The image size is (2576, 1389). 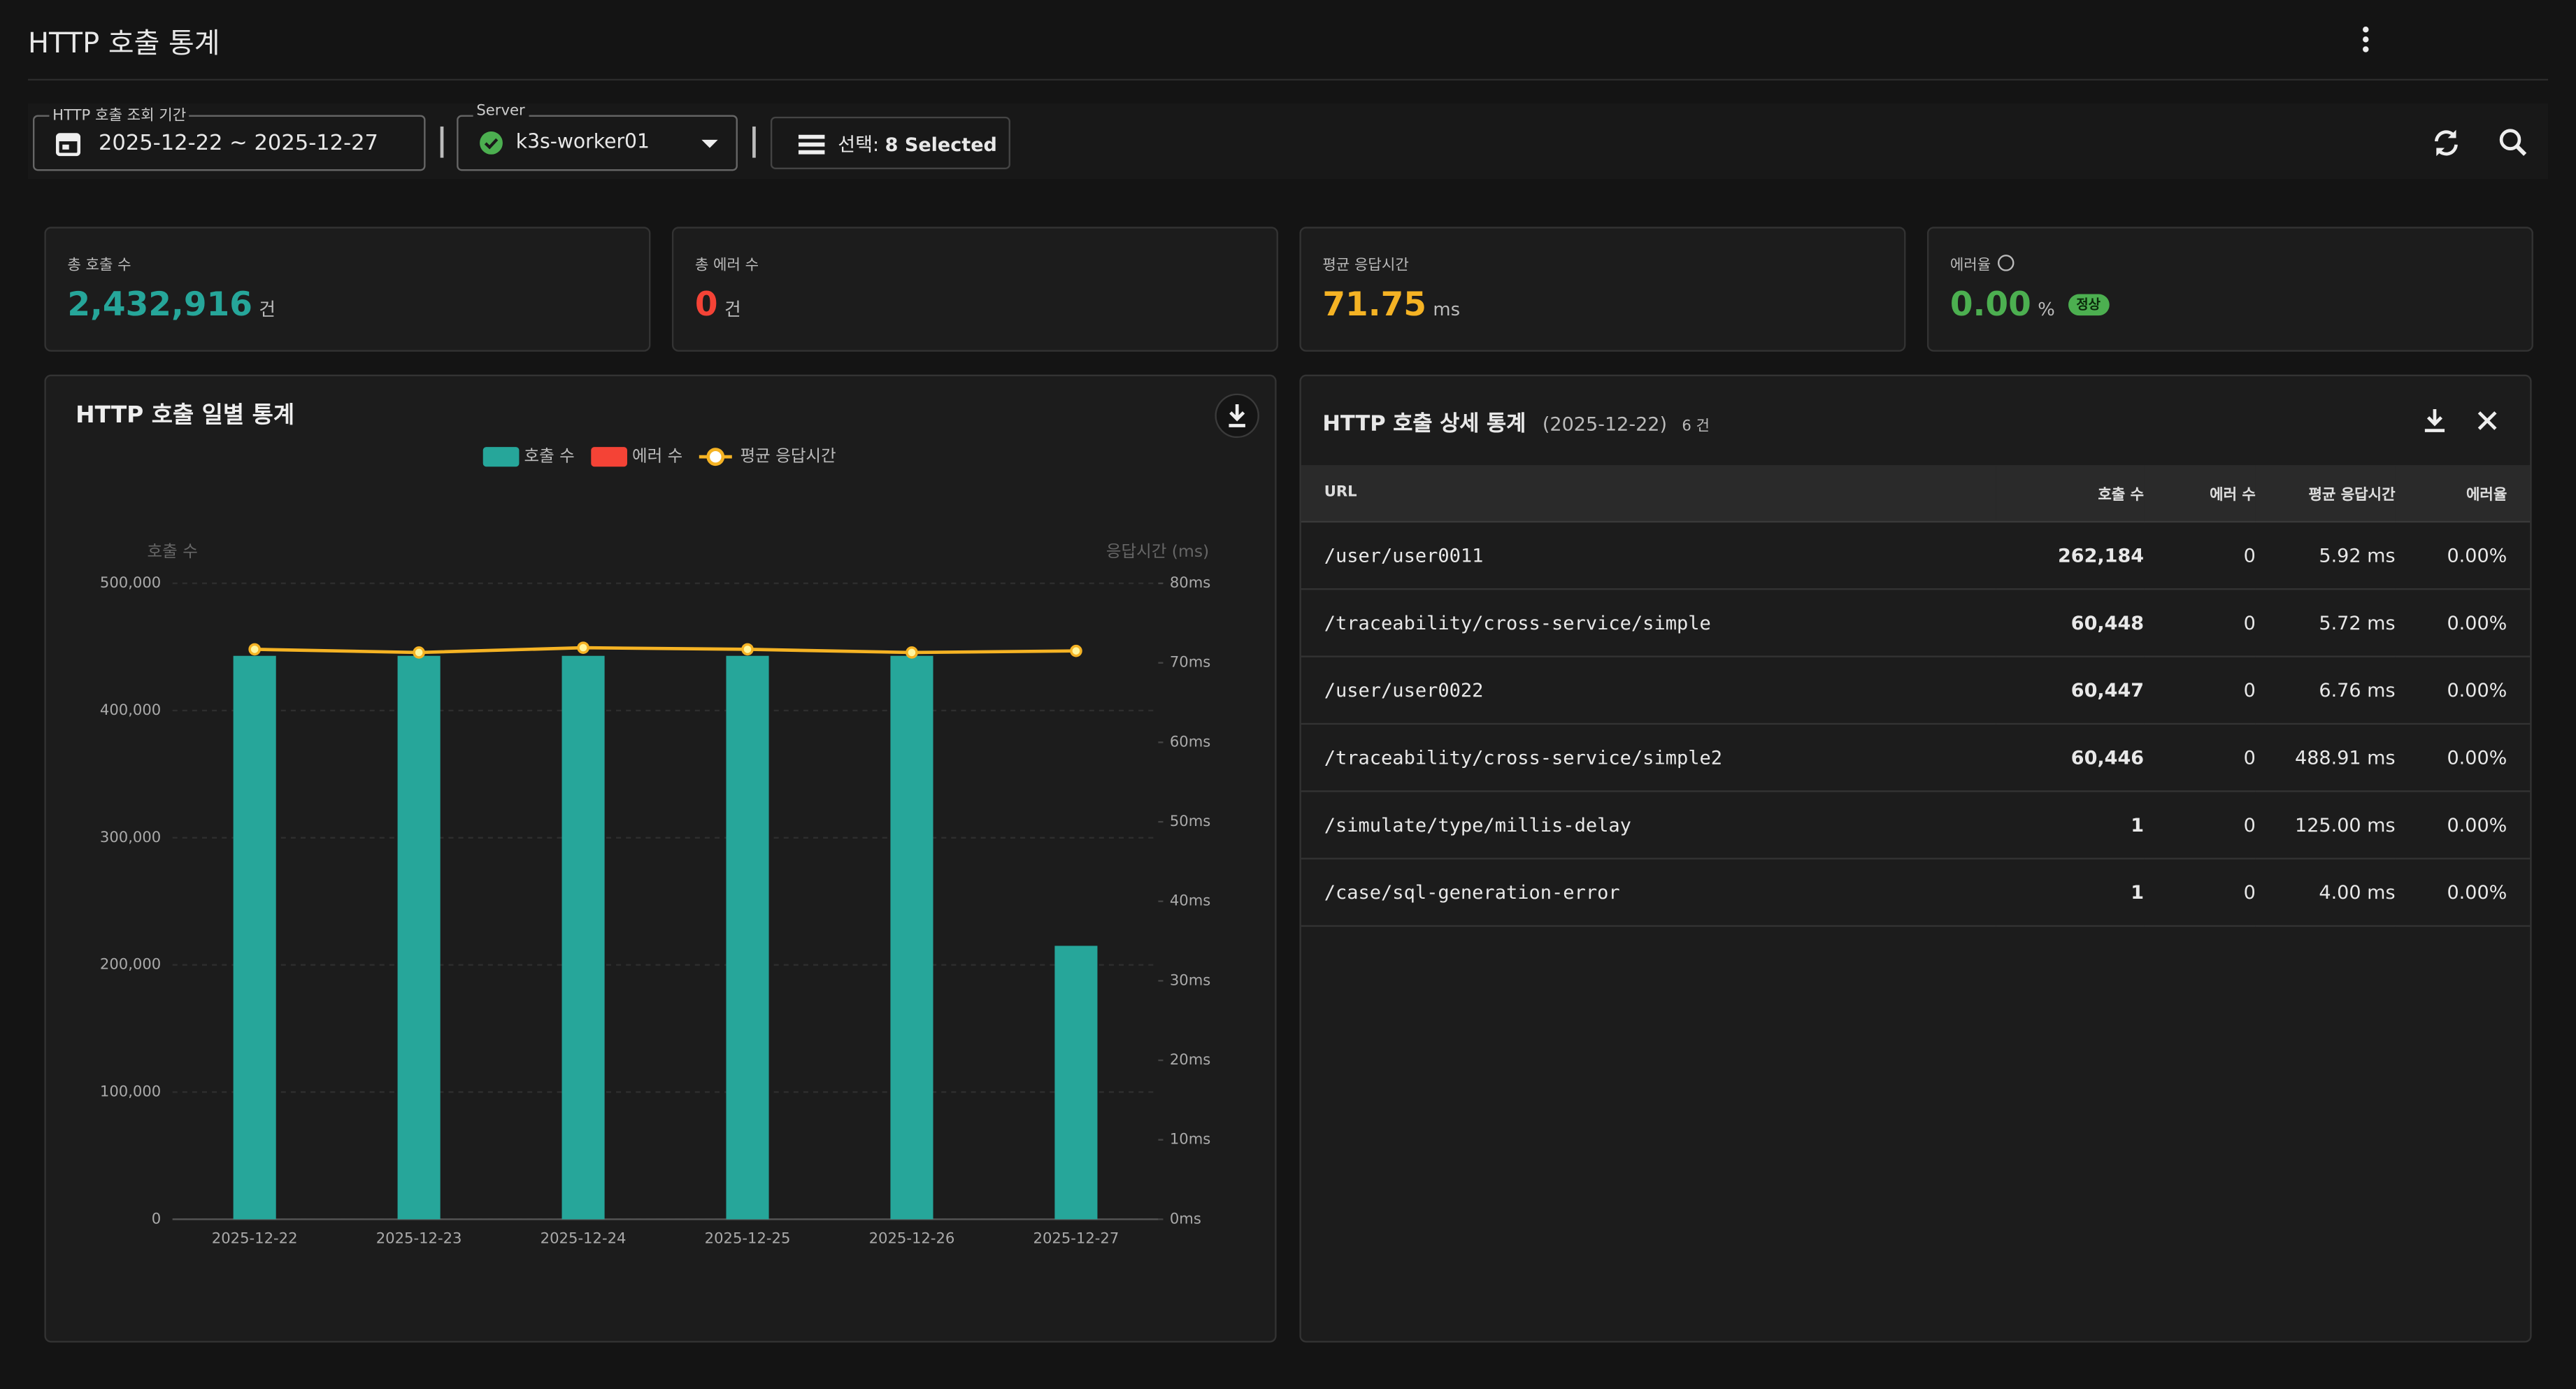 What do you see at coordinates (1648, 555) in the screenshot?
I see `table-cell: /user/user0011` at bounding box center [1648, 555].